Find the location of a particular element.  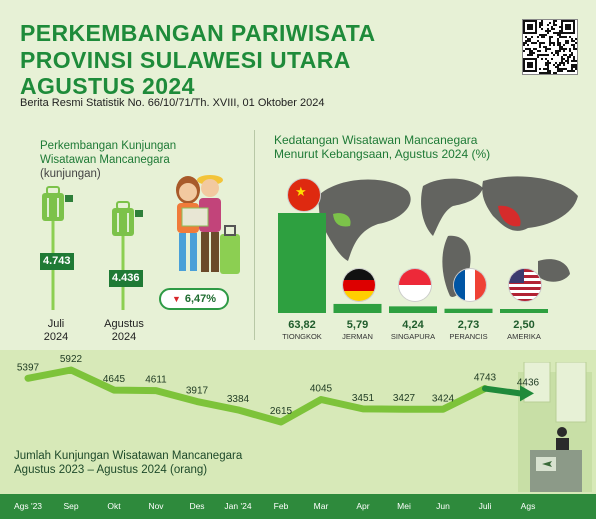

page-title-line-2: PROVINSI SULAWESI UTARA is located at coordinates (185, 60).